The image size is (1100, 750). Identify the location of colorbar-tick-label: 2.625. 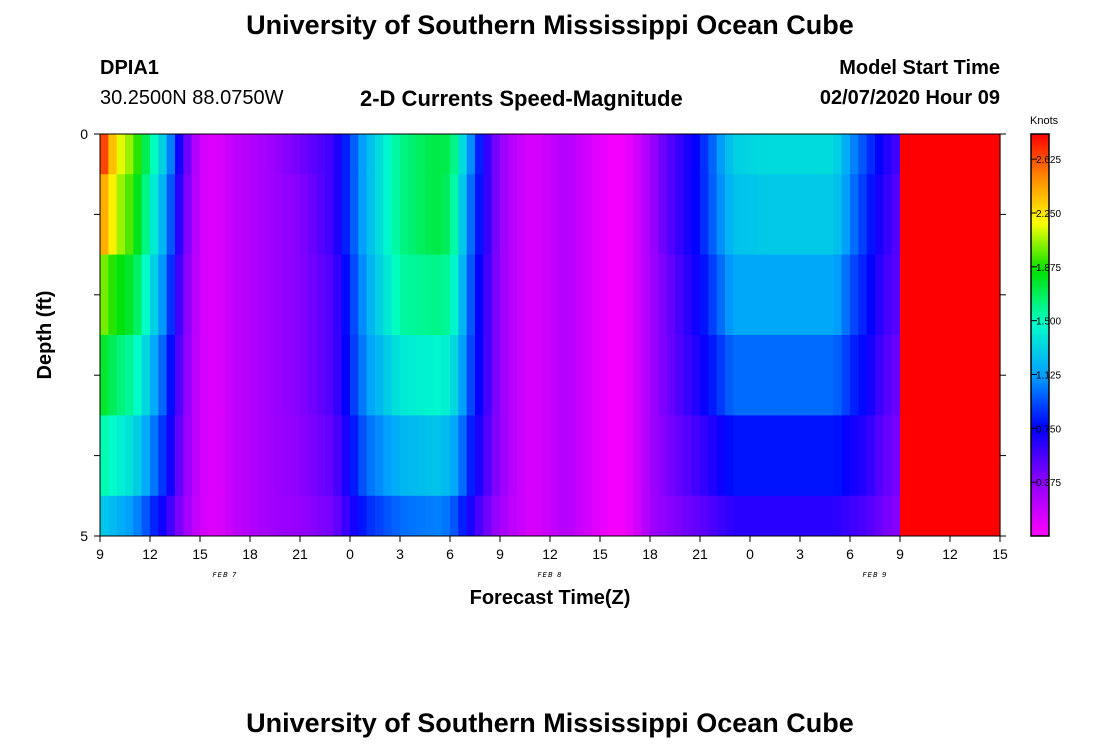
(1048, 160).